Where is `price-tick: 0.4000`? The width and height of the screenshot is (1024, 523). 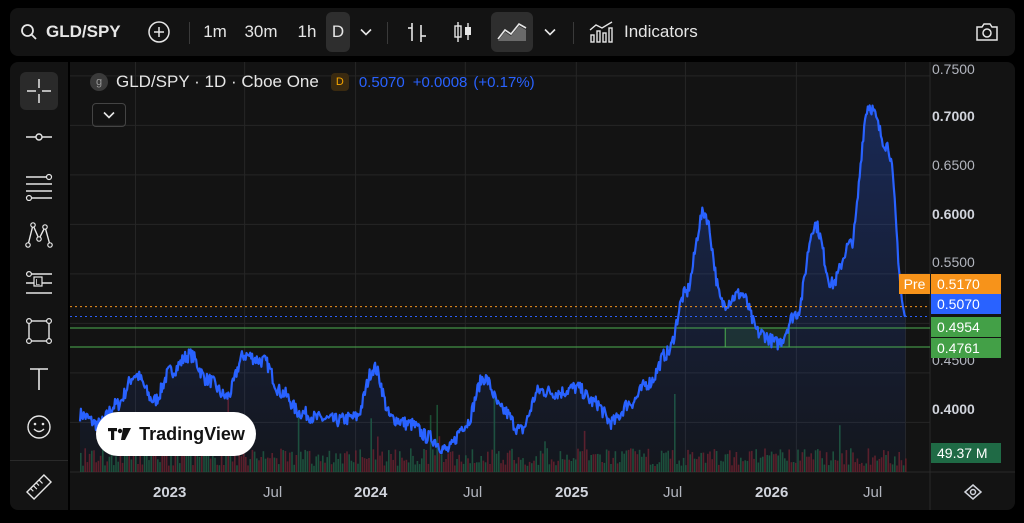
price-tick: 0.4000 is located at coordinates (953, 409).